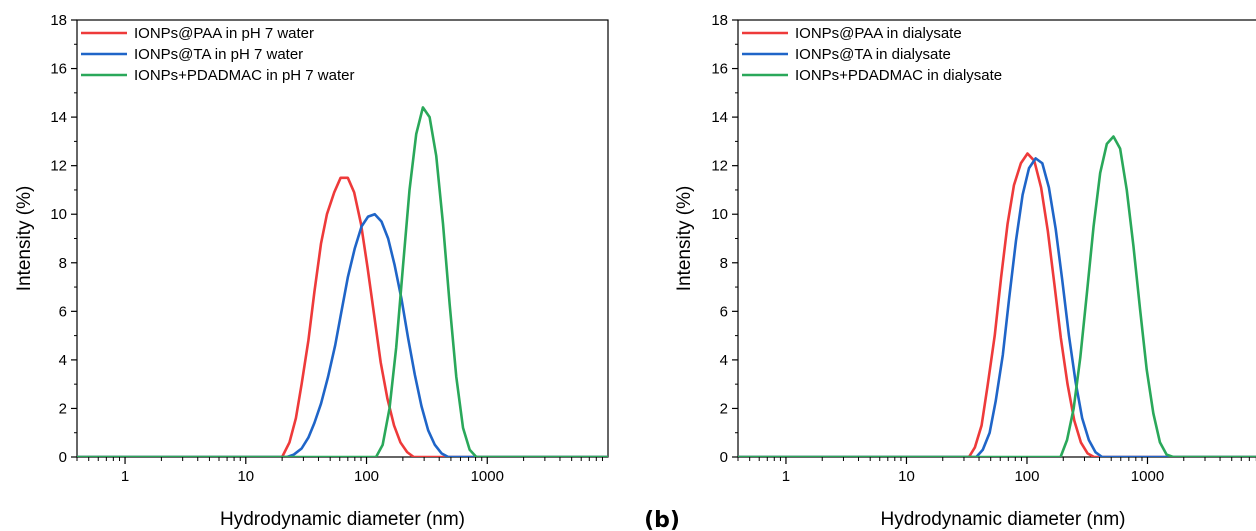  What do you see at coordinates (224, 33) in the screenshot?
I see `legend-label-1: IONPs@PAA in pH 7 water` at bounding box center [224, 33].